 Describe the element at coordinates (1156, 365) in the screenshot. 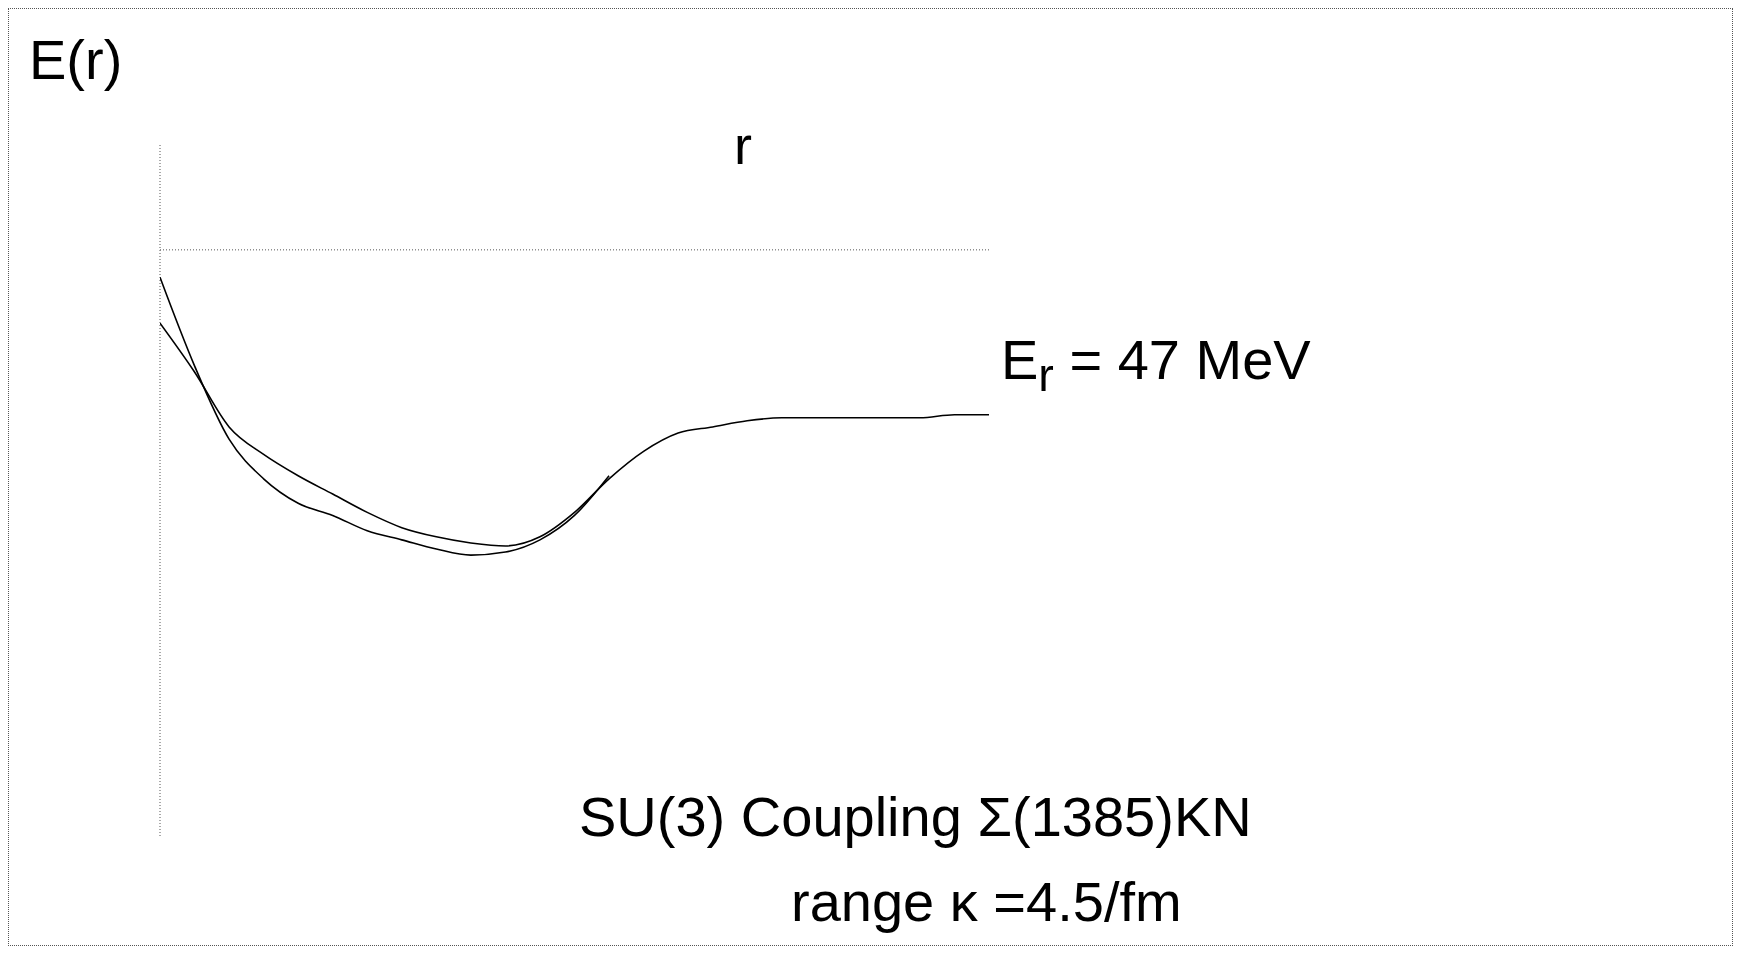

I see `text: E$_{r}$ = 47 MeV` at that location.